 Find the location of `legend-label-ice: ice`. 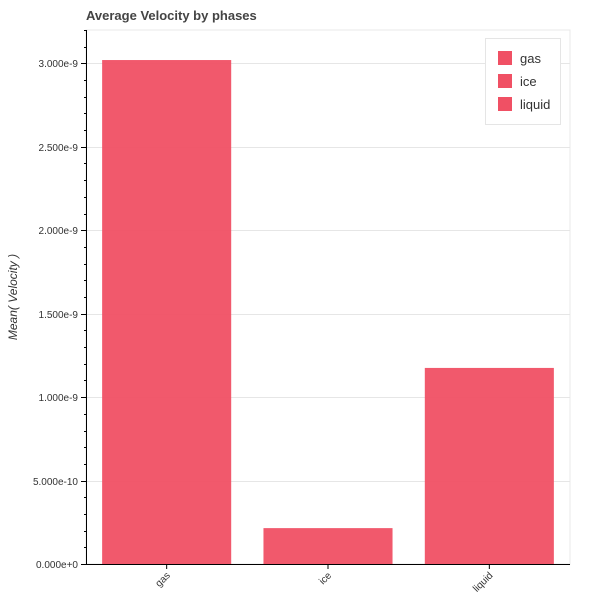

legend-label-ice: ice is located at coordinates (528, 81).